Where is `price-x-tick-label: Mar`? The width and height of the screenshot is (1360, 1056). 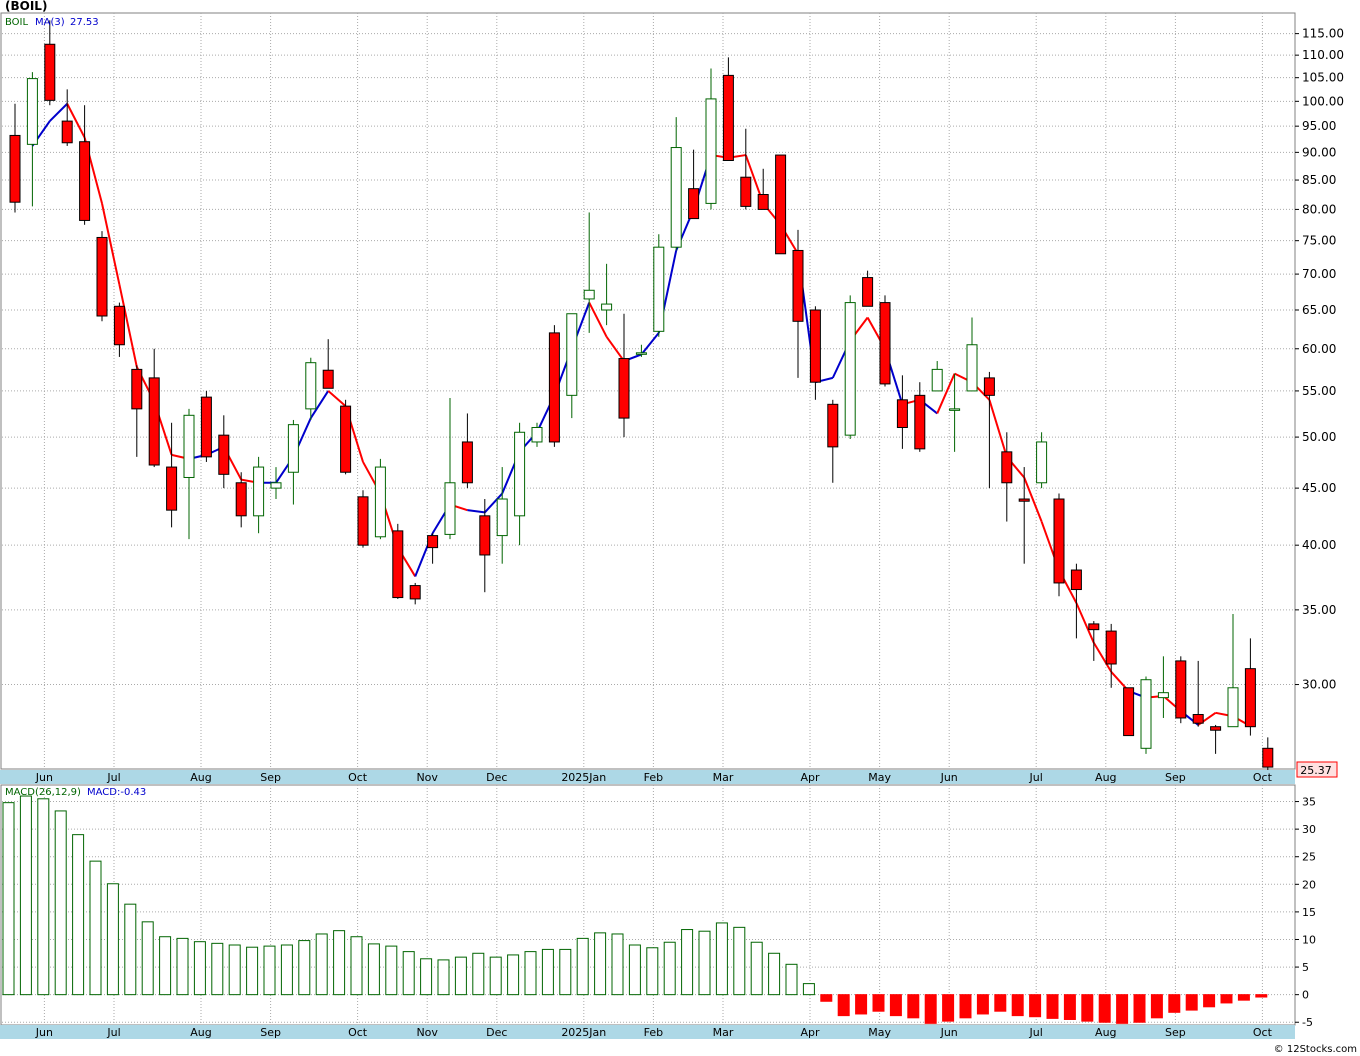
price-x-tick-label: Mar is located at coordinates (723, 777).